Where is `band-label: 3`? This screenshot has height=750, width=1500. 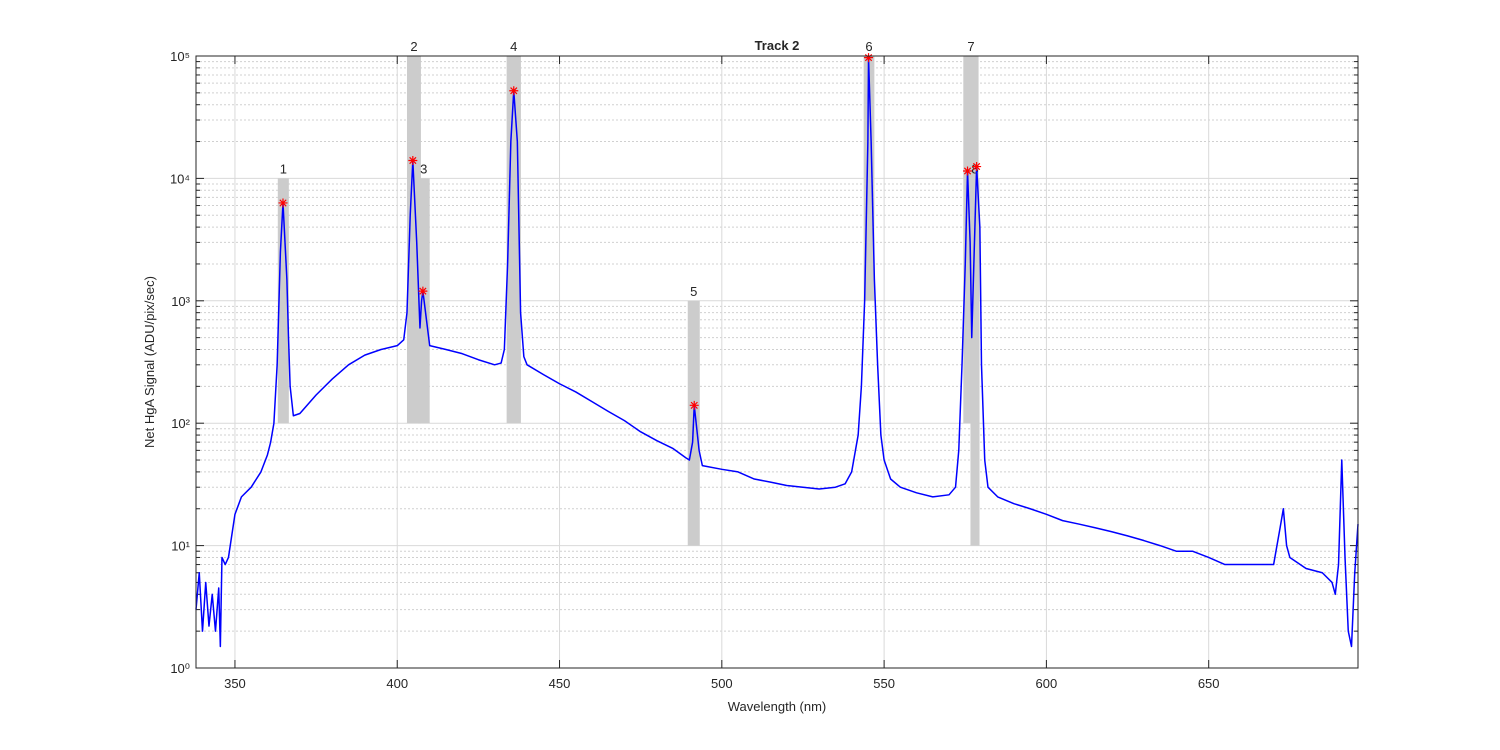 band-label: 3 is located at coordinates (423, 168).